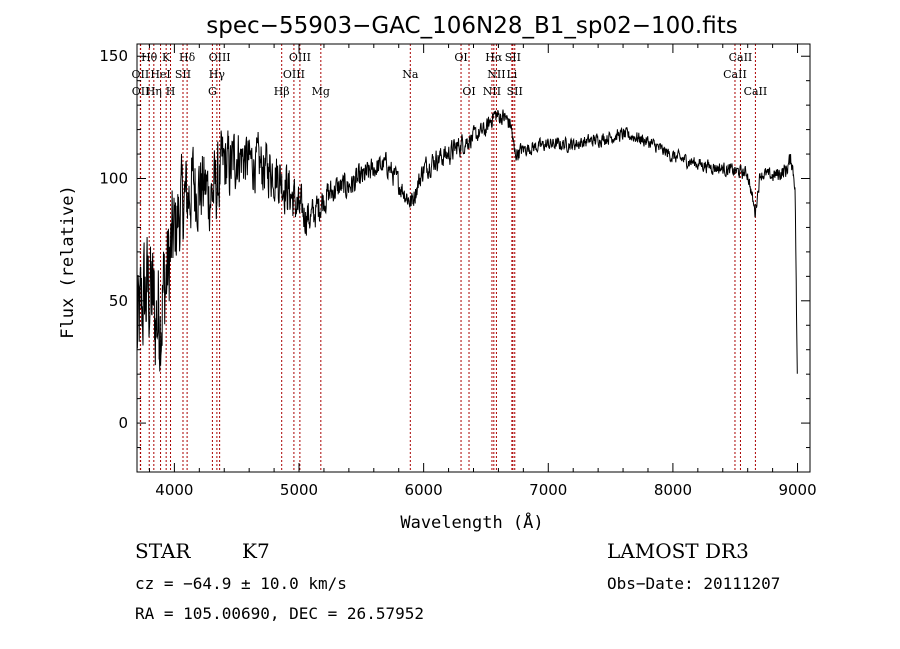 The width and height of the screenshot is (900, 649). I want to click on spectral-line-label: HeI, so click(160, 74).